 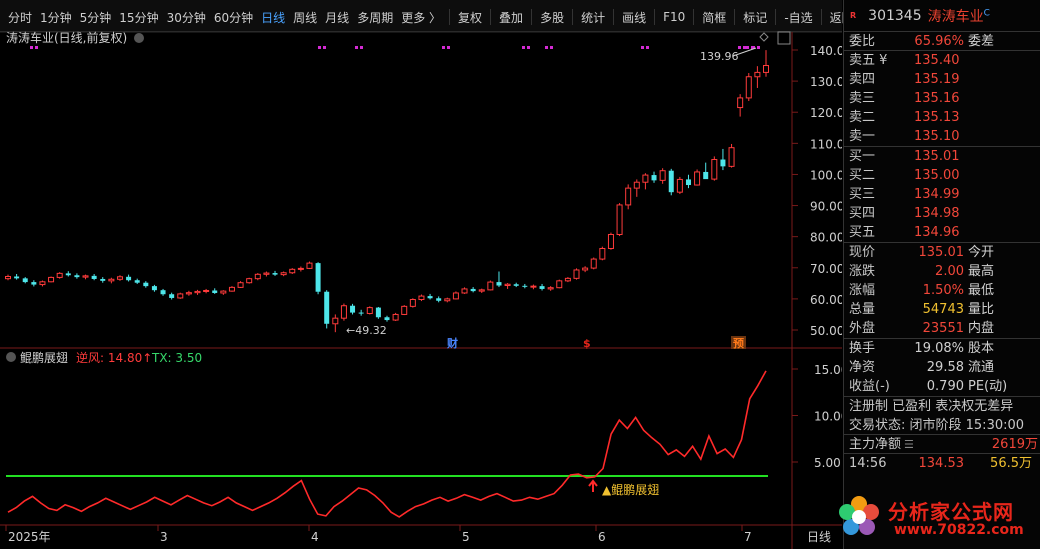 What do you see at coordinates (909, 444) in the screenshot?
I see `list-icon: ☰` at bounding box center [909, 444].